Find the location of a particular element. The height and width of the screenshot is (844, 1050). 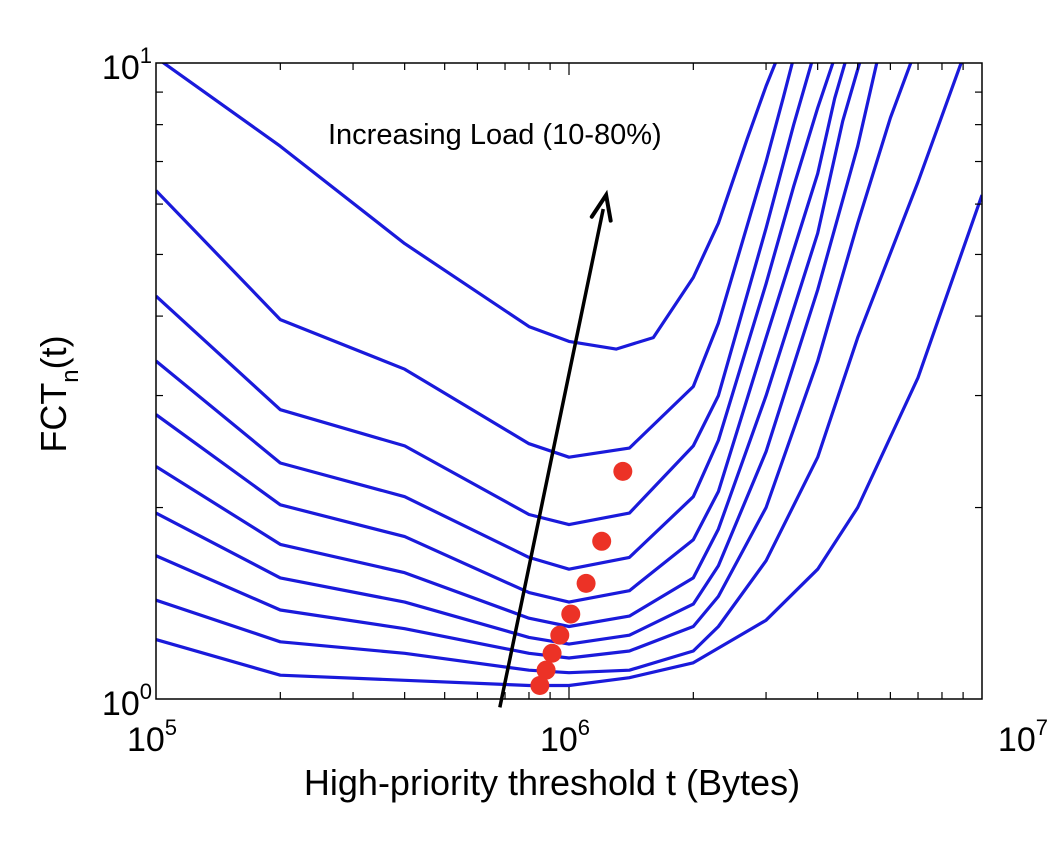

y-axis-title-tail: (t) is located at coordinates (53, 352).